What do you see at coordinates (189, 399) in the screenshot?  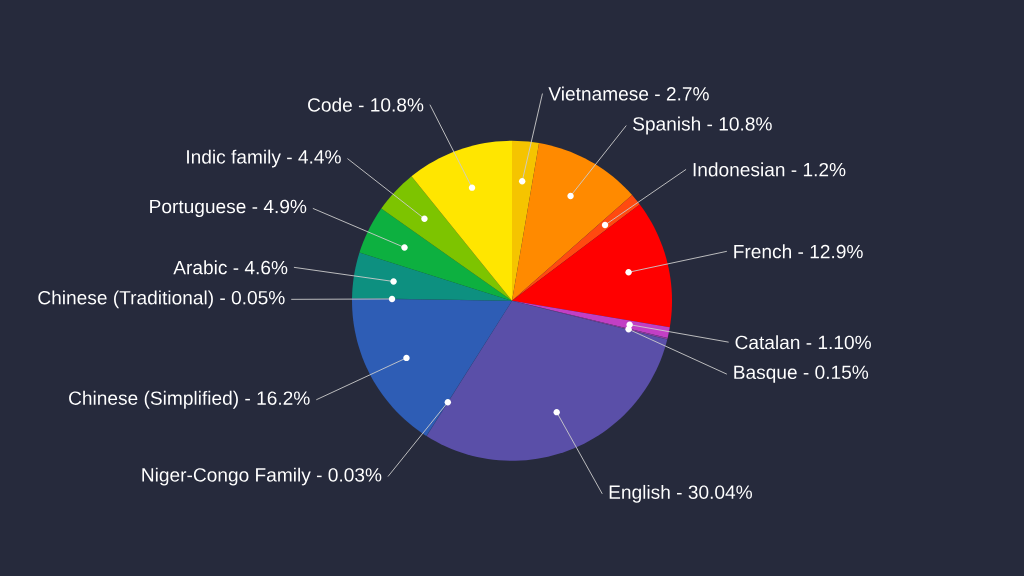 I see `slice-label: Chinese (Simplified) - 16.2%` at bounding box center [189, 399].